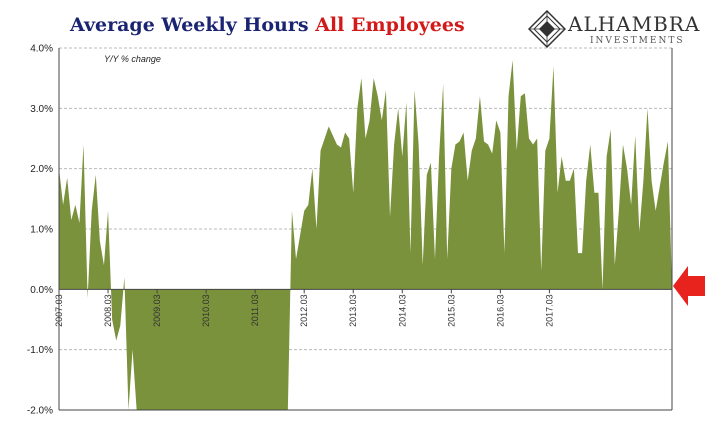 The image size is (705, 441). I want to click on y-tick-label: 4.0%, so click(41, 49).